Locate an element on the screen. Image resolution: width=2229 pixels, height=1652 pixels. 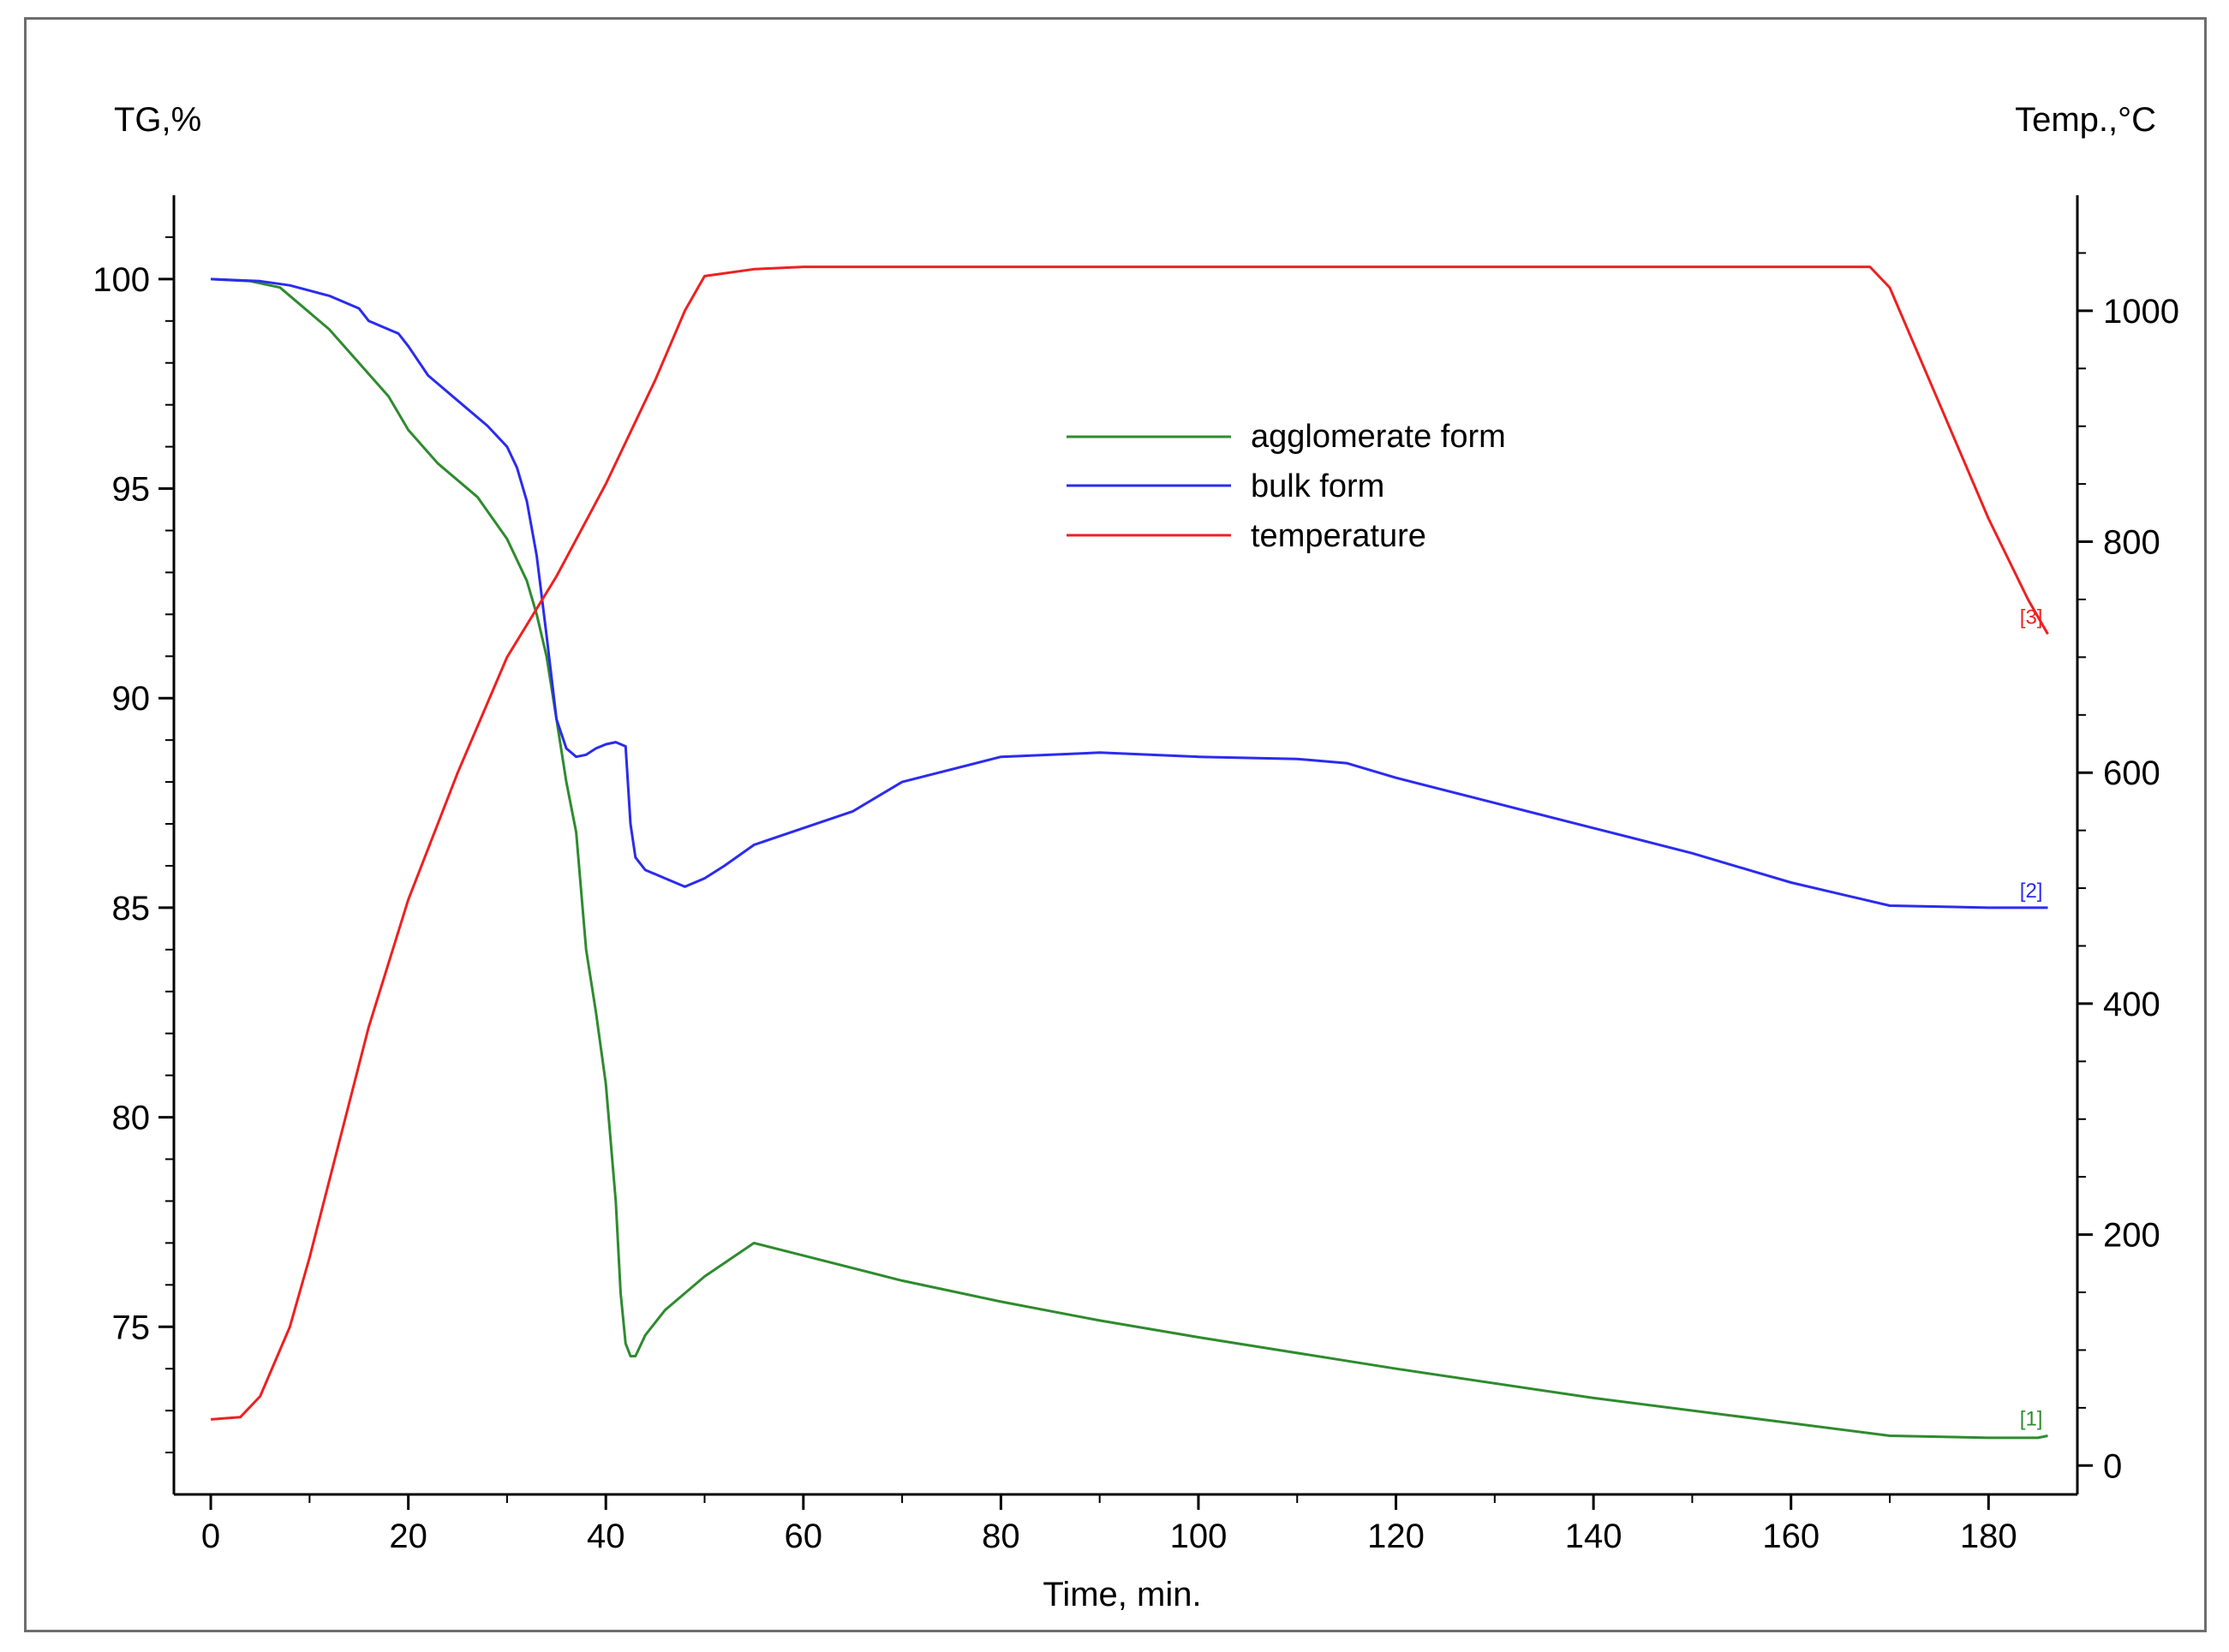
left-axis-title: TG,% is located at coordinates (157, 120).